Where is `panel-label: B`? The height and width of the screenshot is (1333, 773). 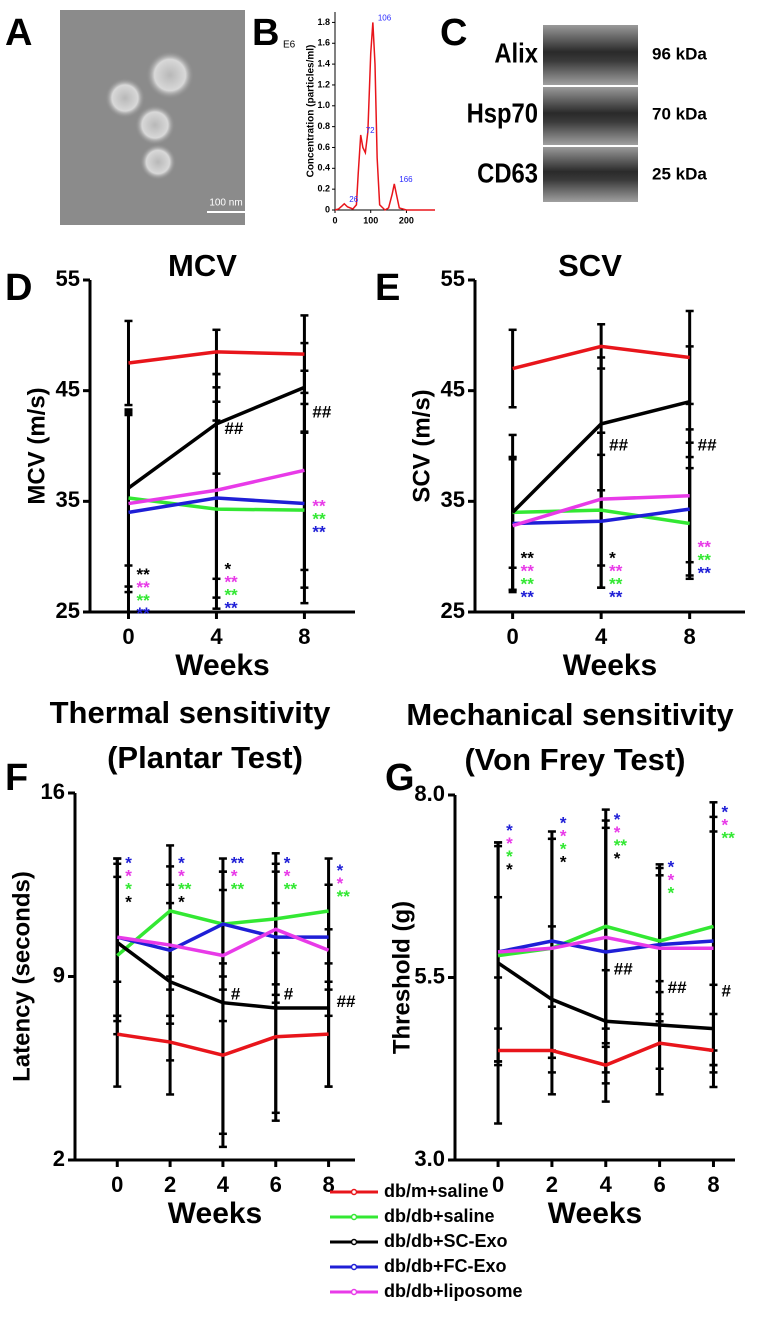
panel-label: B is located at coordinates (265, 33).